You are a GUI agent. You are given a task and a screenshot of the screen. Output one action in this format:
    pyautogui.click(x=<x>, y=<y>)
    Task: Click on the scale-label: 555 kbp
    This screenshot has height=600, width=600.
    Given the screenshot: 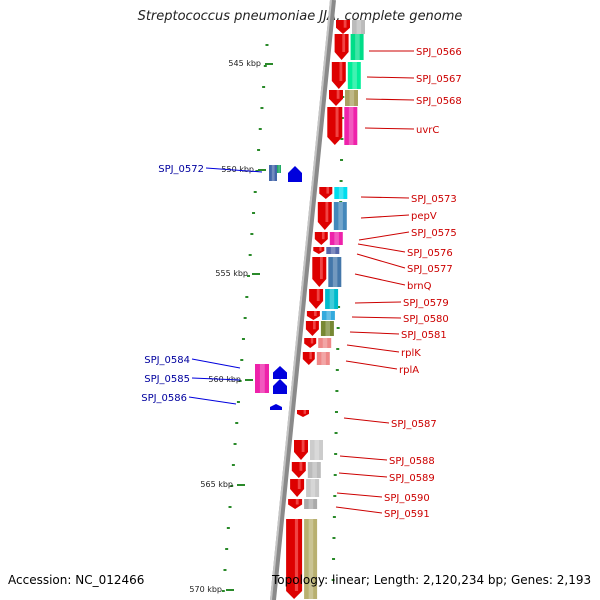 What is the action you would take?
    pyautogui.click(x=231, y=273)
    